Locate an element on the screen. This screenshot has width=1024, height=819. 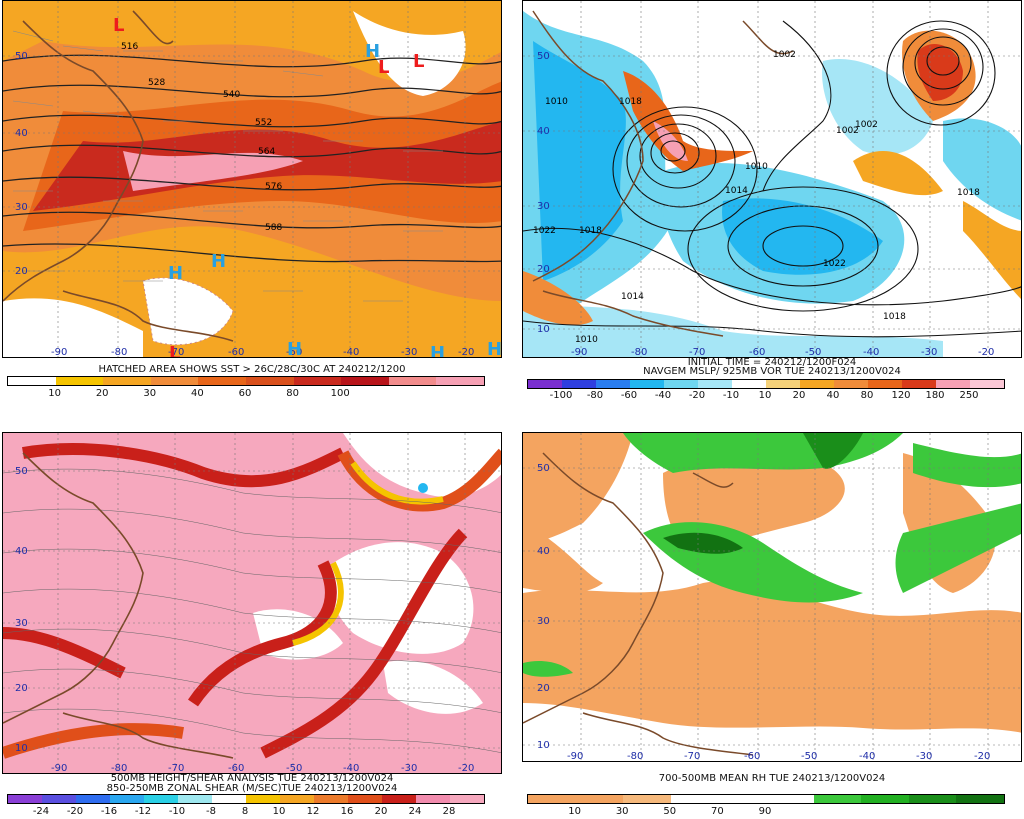
color-bar is located at coordinates (766, 384).